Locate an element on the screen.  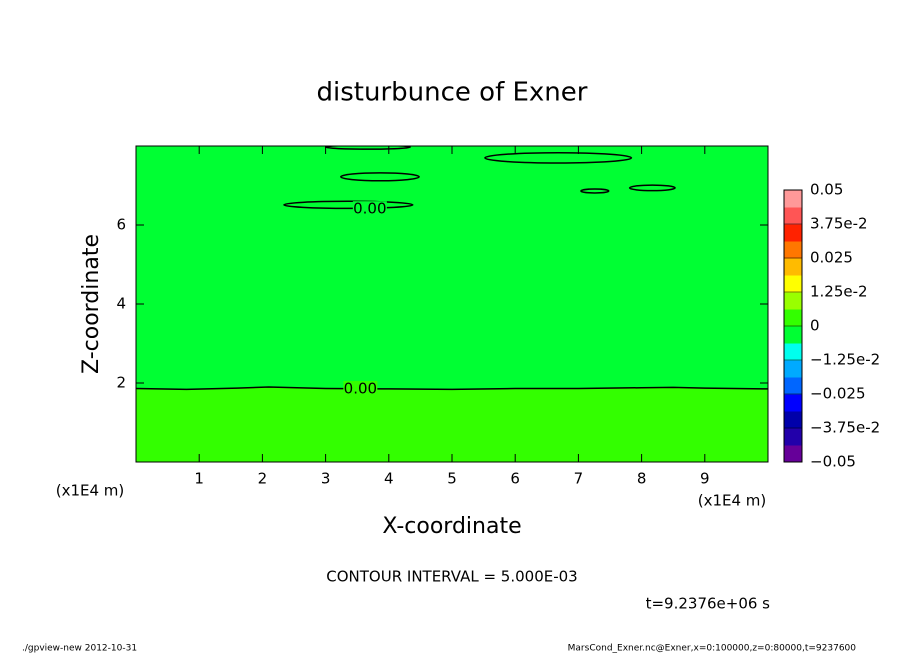
x-tick-label: 3 is located at coordinates (326, 479).